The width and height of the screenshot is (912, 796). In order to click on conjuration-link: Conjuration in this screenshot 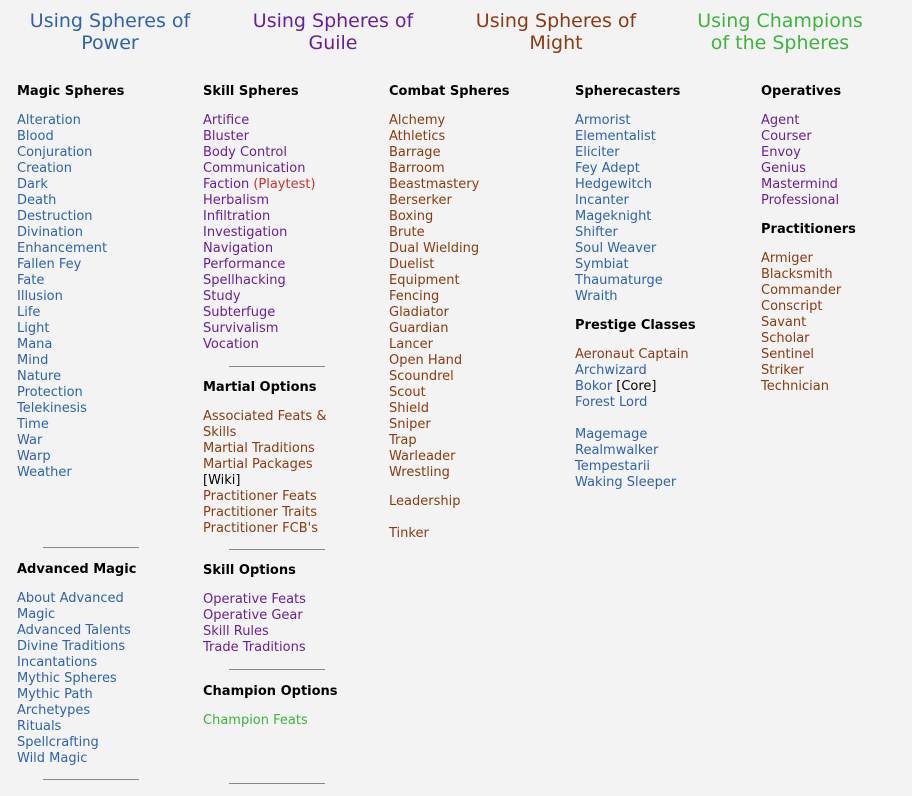, I will do `click(55, 152)`.